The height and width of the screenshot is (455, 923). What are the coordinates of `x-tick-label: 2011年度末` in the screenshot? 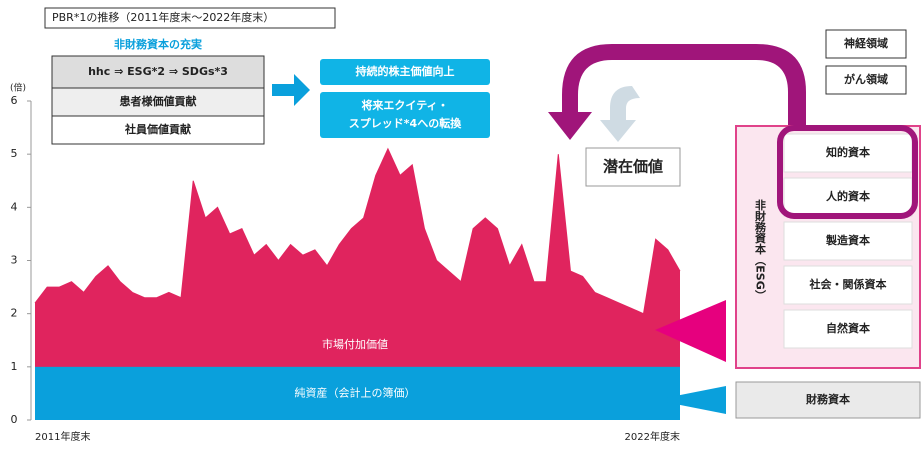 It's located at (62, 436).